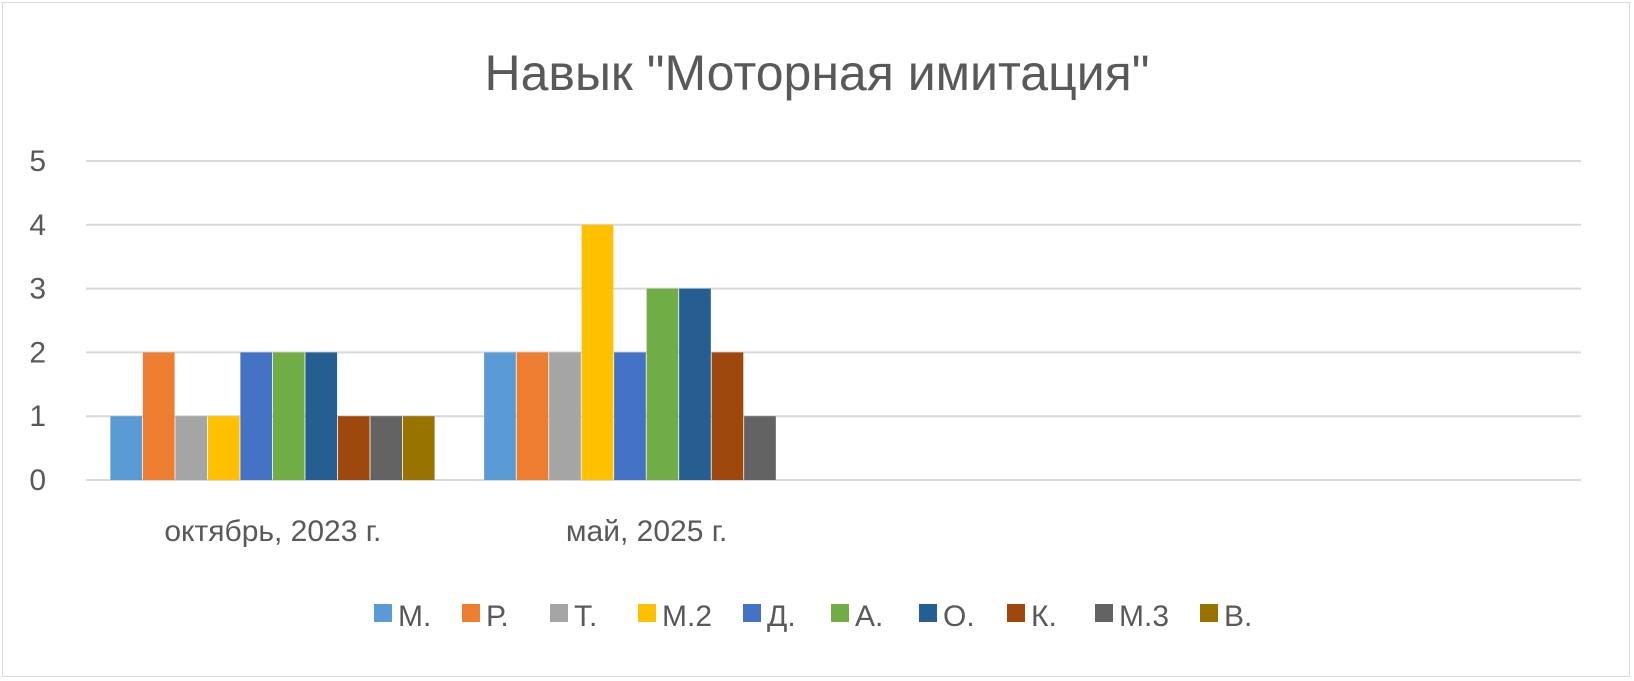 The width and height of the screenshot is (1634, 681). Describe the element at coordinates (321, 416) in the screenshot. I see `bar-О-0` at that location.